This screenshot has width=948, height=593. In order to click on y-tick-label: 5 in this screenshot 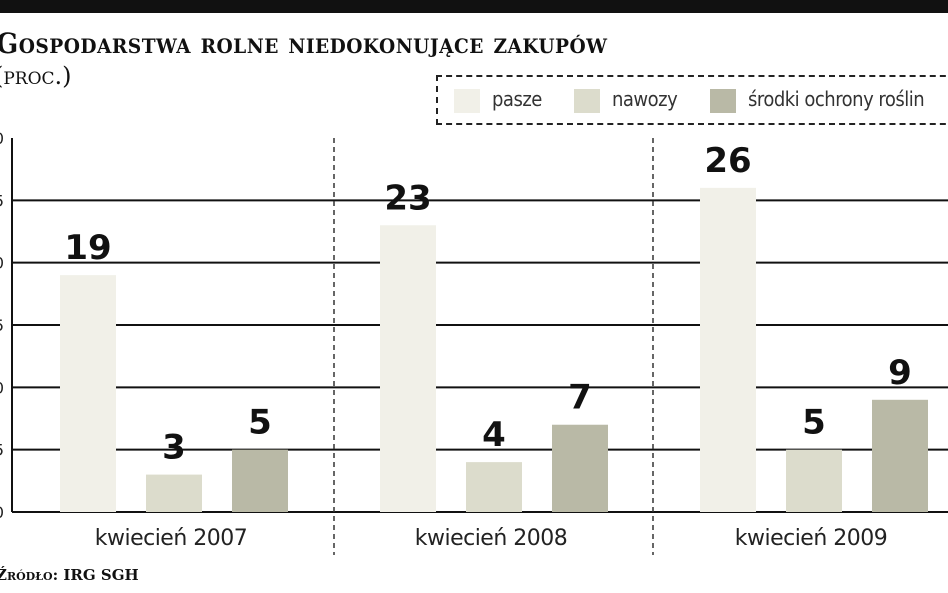, I will do `click(2, 450)`.